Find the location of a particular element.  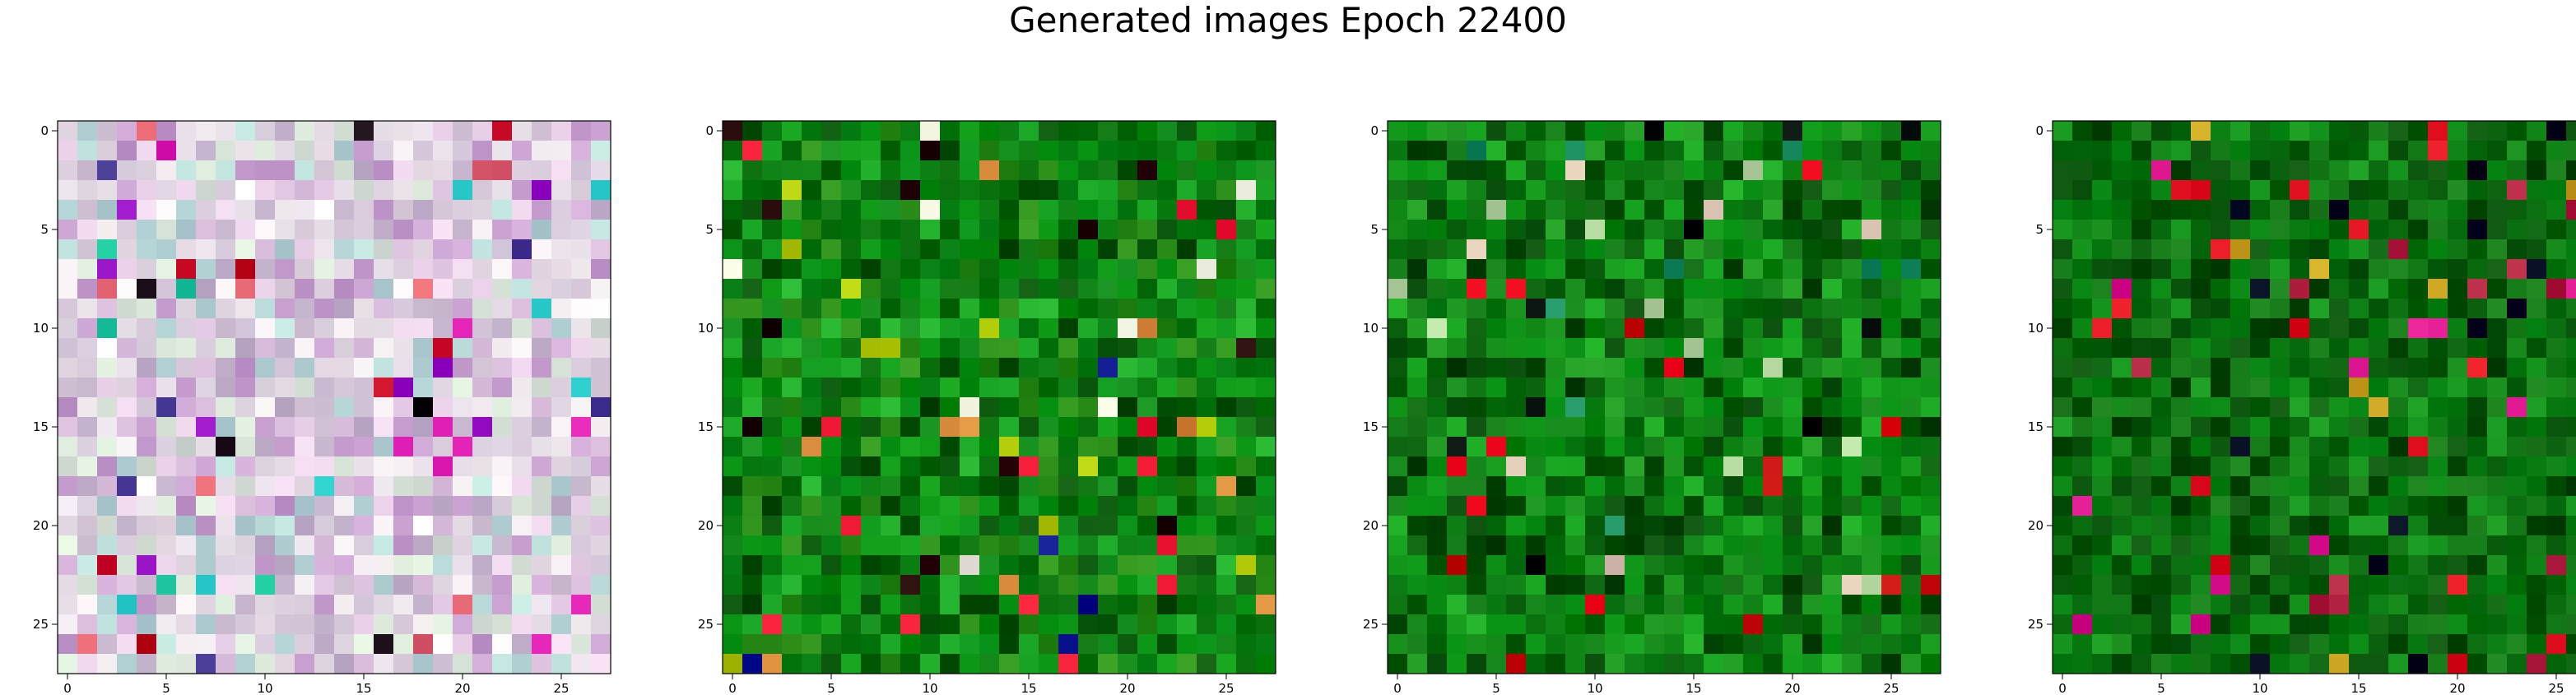

y-tick-label: 5 is located at coordinates (709, 229).